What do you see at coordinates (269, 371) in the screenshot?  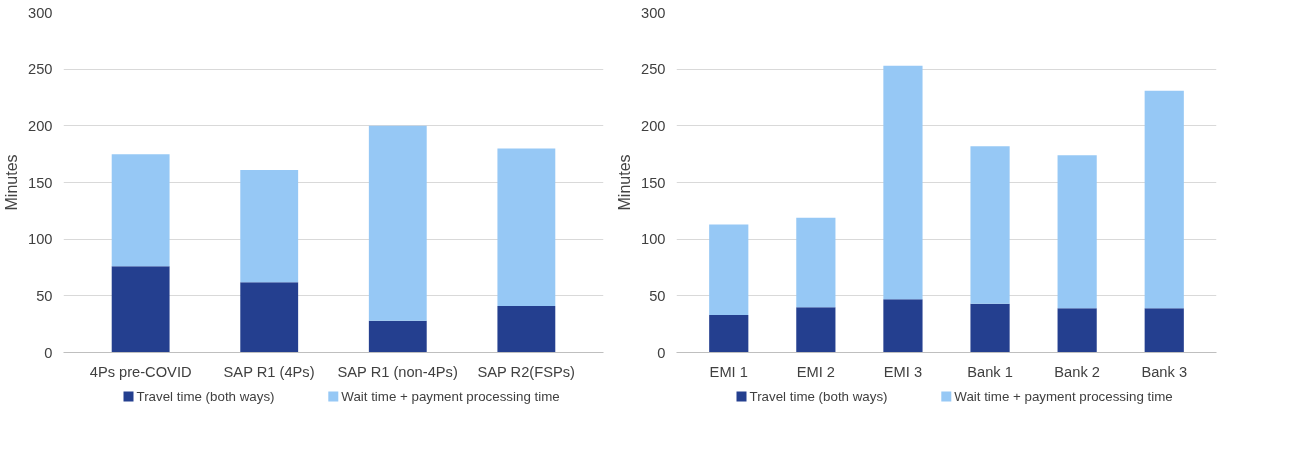 I see `x-tick-label: SAP R1 (4Ps)` at bounding box center [269, 371].